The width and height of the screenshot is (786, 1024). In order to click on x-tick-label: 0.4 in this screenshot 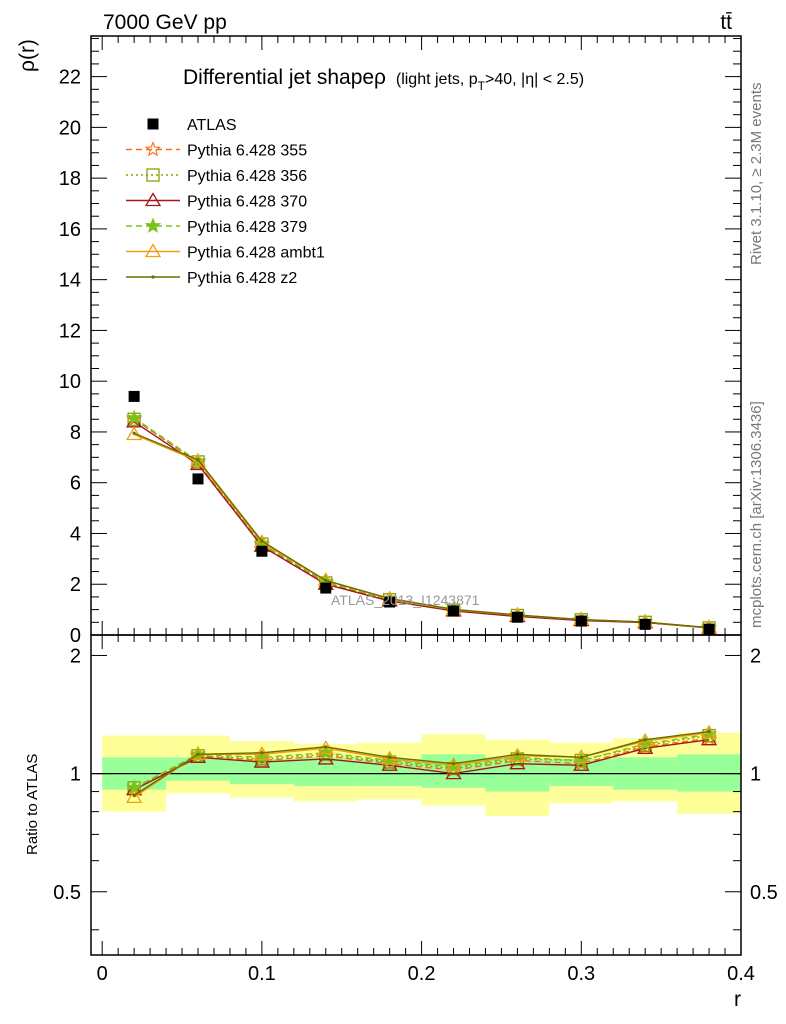, I will do `click(741, 974)`.